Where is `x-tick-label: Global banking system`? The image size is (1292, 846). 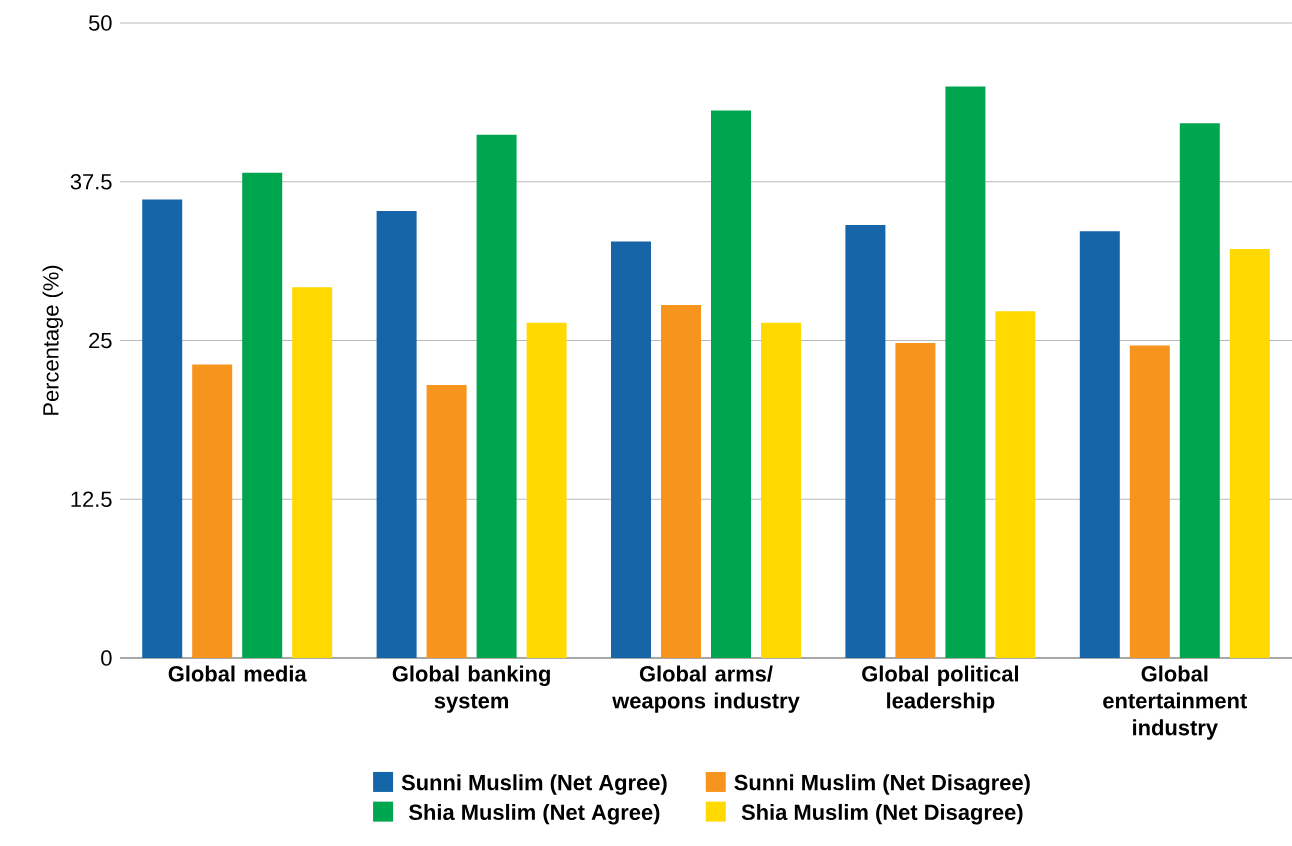 x-tick-label: Global banking system is located at coordinates (471, 689).